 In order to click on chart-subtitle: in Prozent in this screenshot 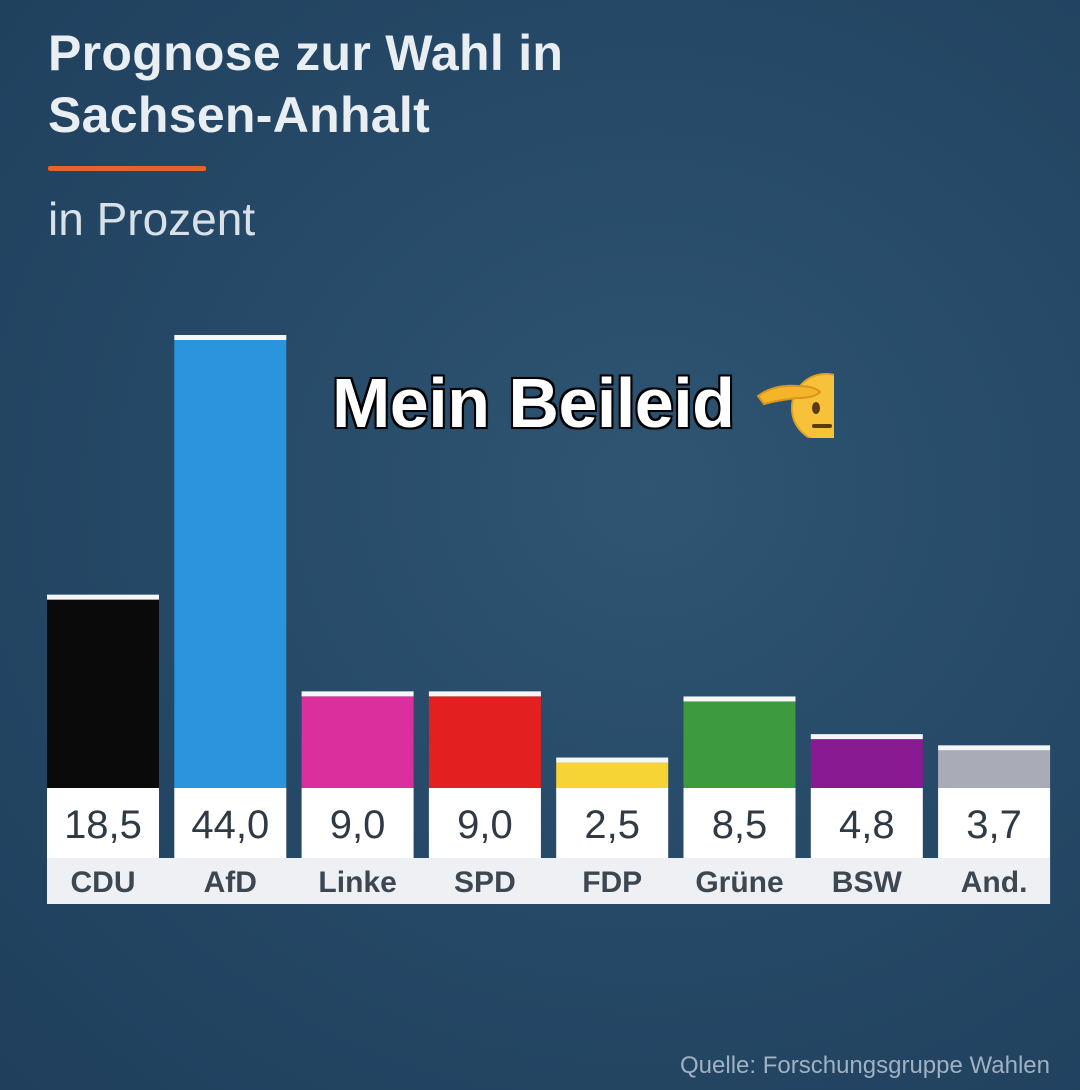, I will do `click(152, 219)`.